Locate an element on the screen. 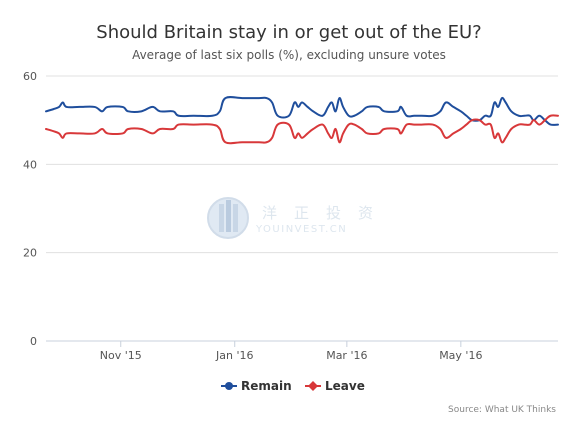  watermark-logo-column-right is located at coordinates (235, 218).